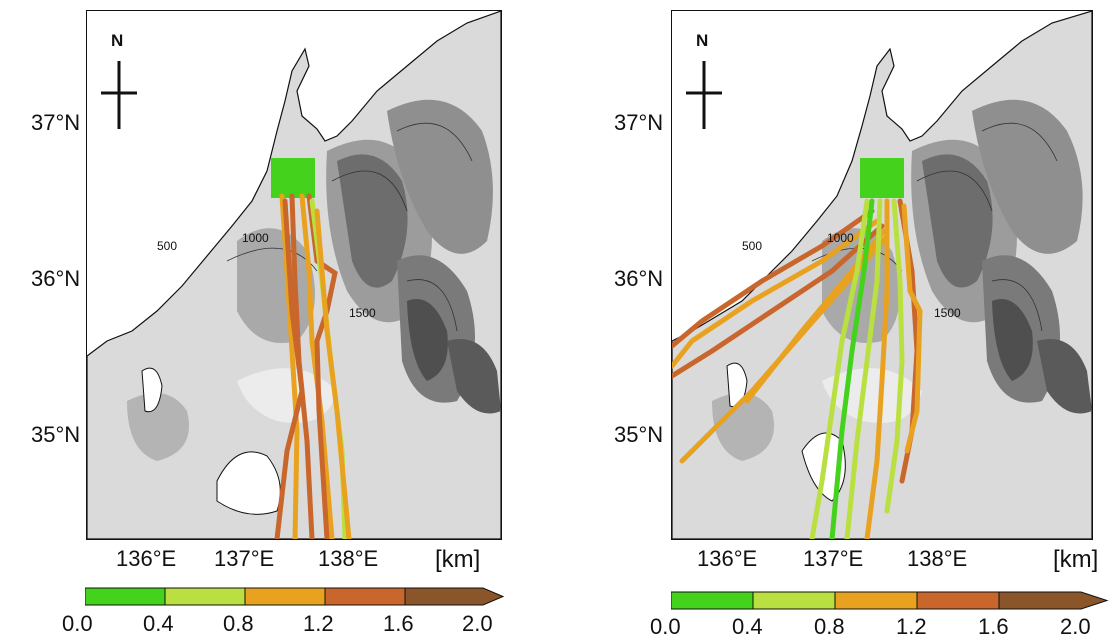  Describe the element at coordinates (890, 600) in the screenshot. I see `colorbar-right` at that location.